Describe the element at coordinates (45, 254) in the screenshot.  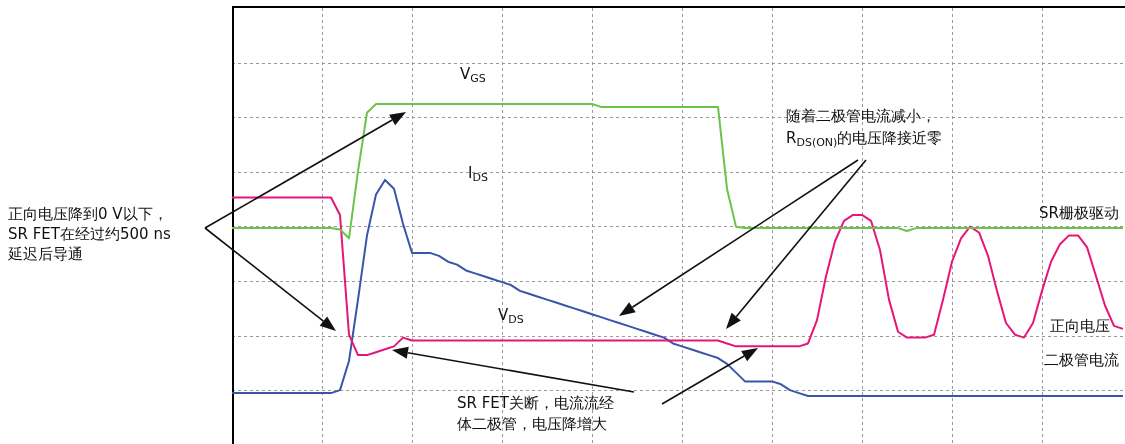
I see `text: 延迟后导通` at that location.